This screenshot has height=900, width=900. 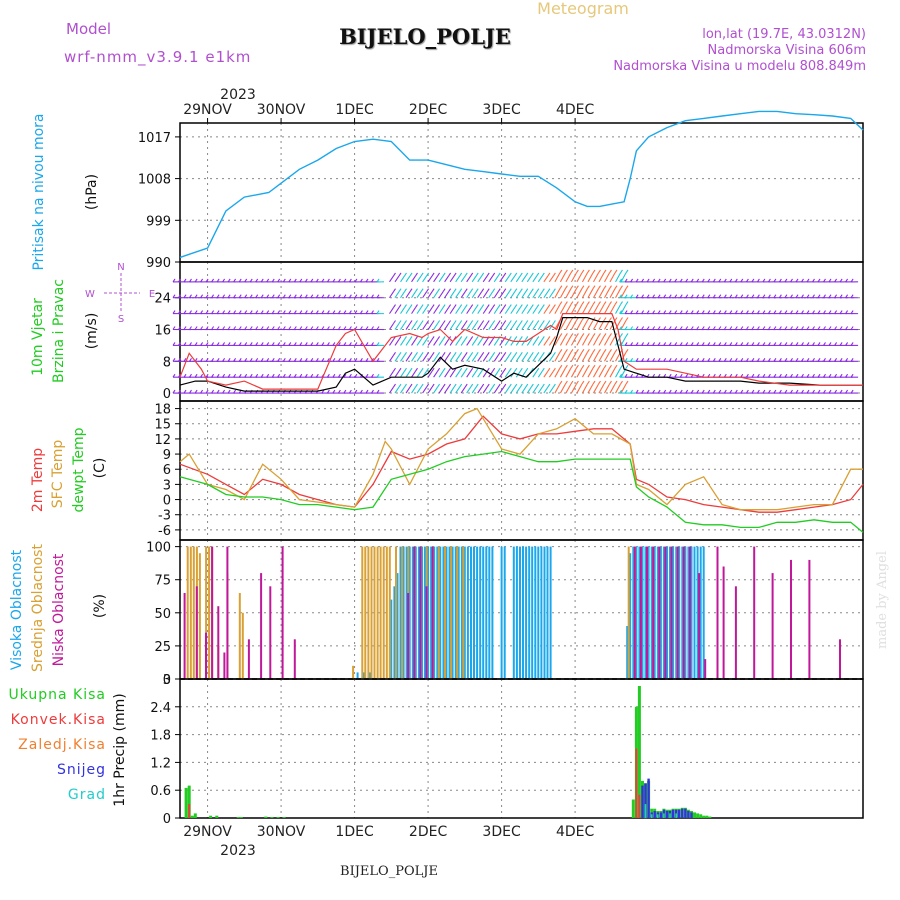 What do you see at coordinates (90, 294) in the screenshot?
I see `compass-west: W` at bounding box center [90, 294].